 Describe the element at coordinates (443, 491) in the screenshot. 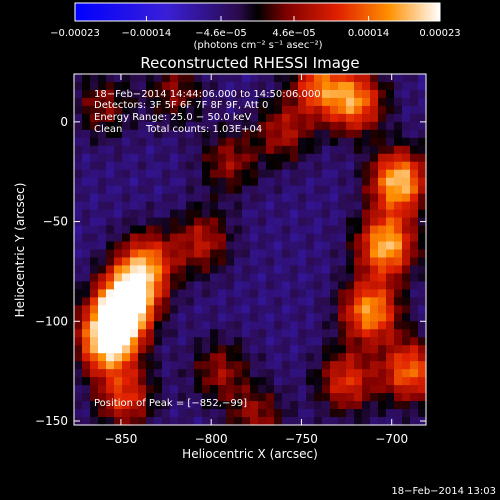

I see `footer-timestamp: 18−Feb−2014 13:03` at that location.